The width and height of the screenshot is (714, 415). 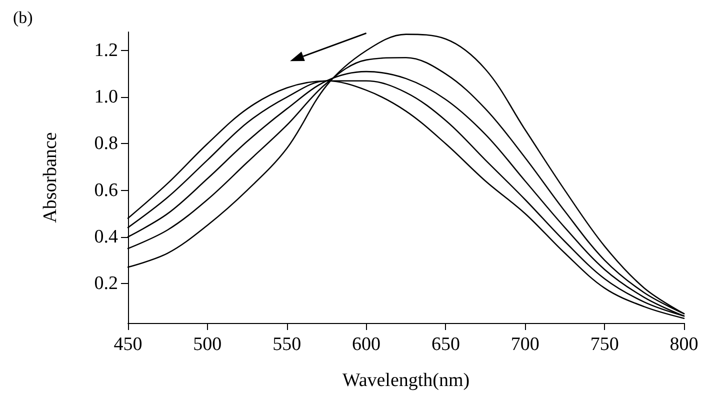 I want to click on x-tick-label: 600, so click(x=366, y=344).